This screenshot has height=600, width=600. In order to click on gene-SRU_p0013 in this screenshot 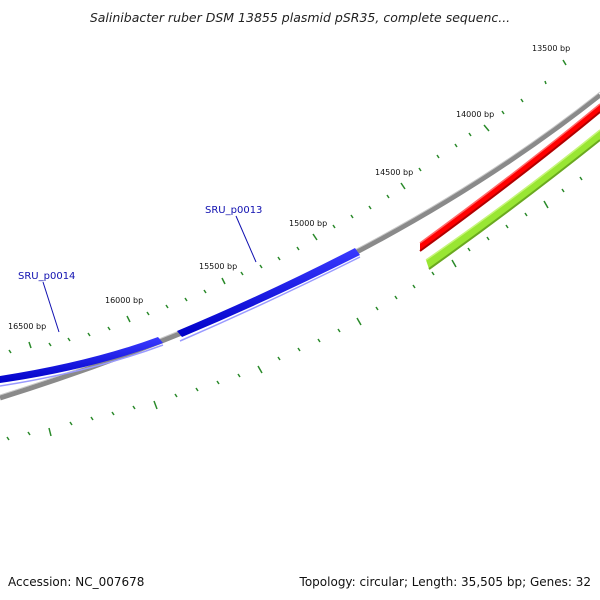, I will do `click(269, 295)`.